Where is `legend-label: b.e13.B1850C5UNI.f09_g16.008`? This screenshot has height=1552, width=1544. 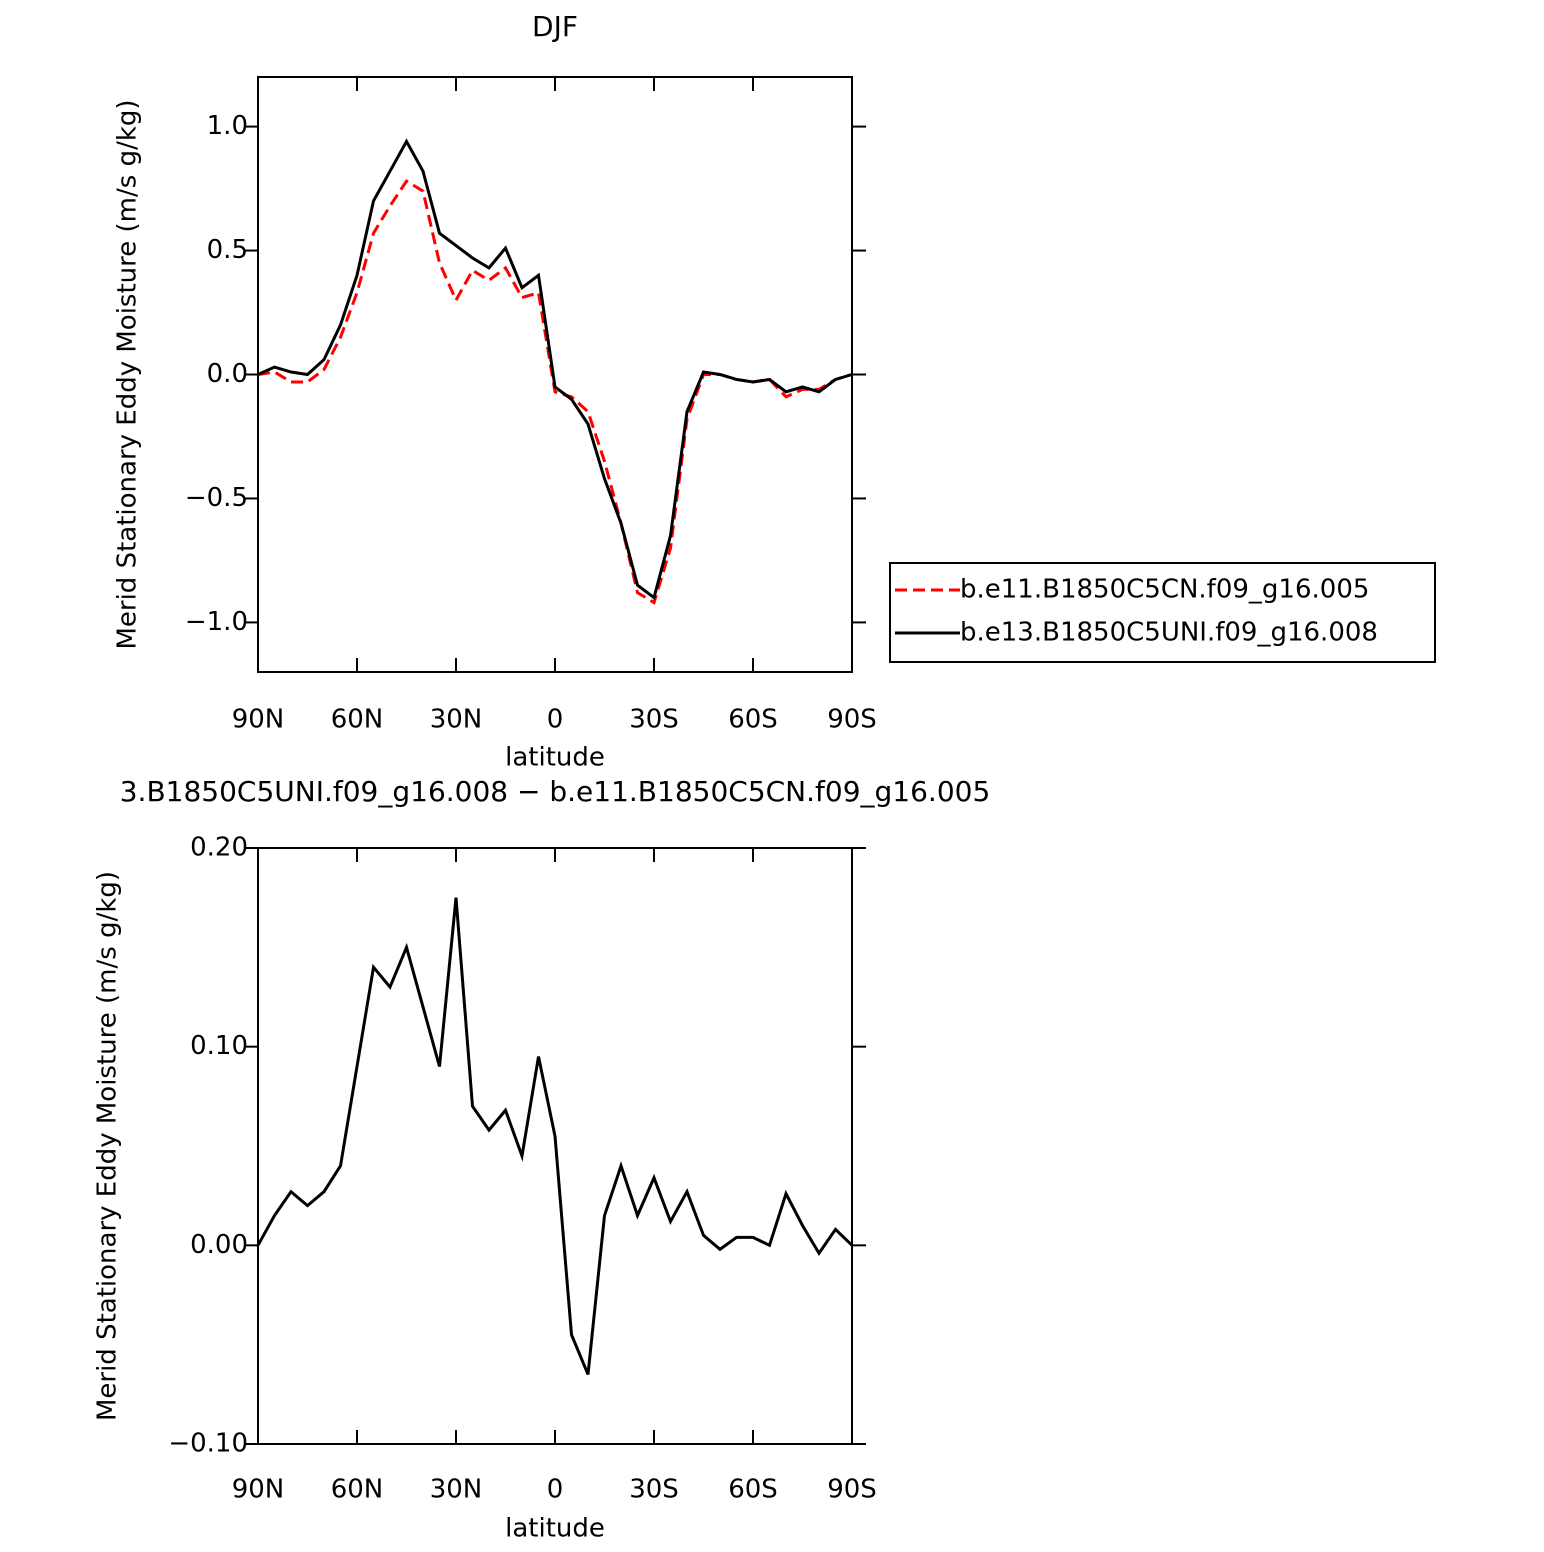
legend-label: b.e13.B1850C5UNI.f09_g16.008 is located at coordinates (1169, 633).